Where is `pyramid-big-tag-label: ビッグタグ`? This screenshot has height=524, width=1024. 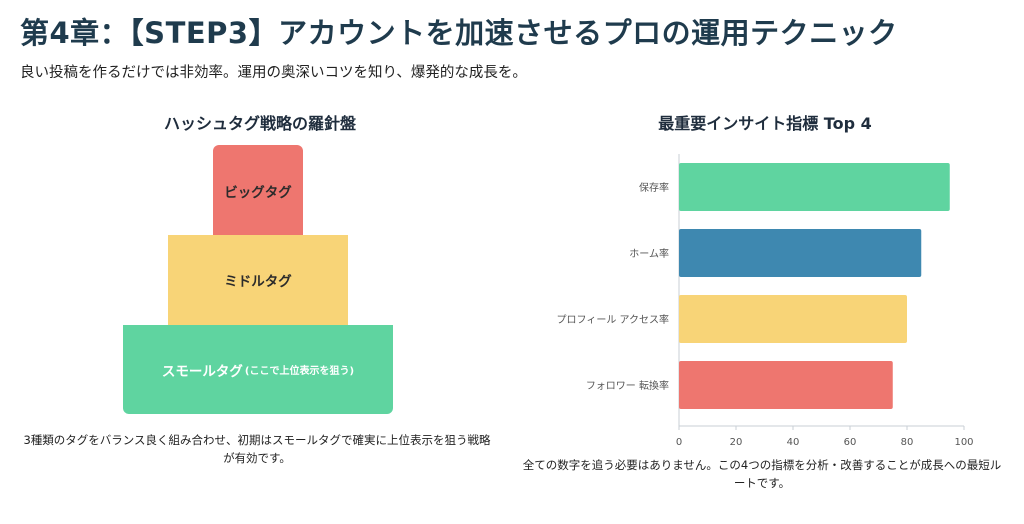
pyramid-big-tag-label: ビッグタグ is located at coordinates (258, 192).